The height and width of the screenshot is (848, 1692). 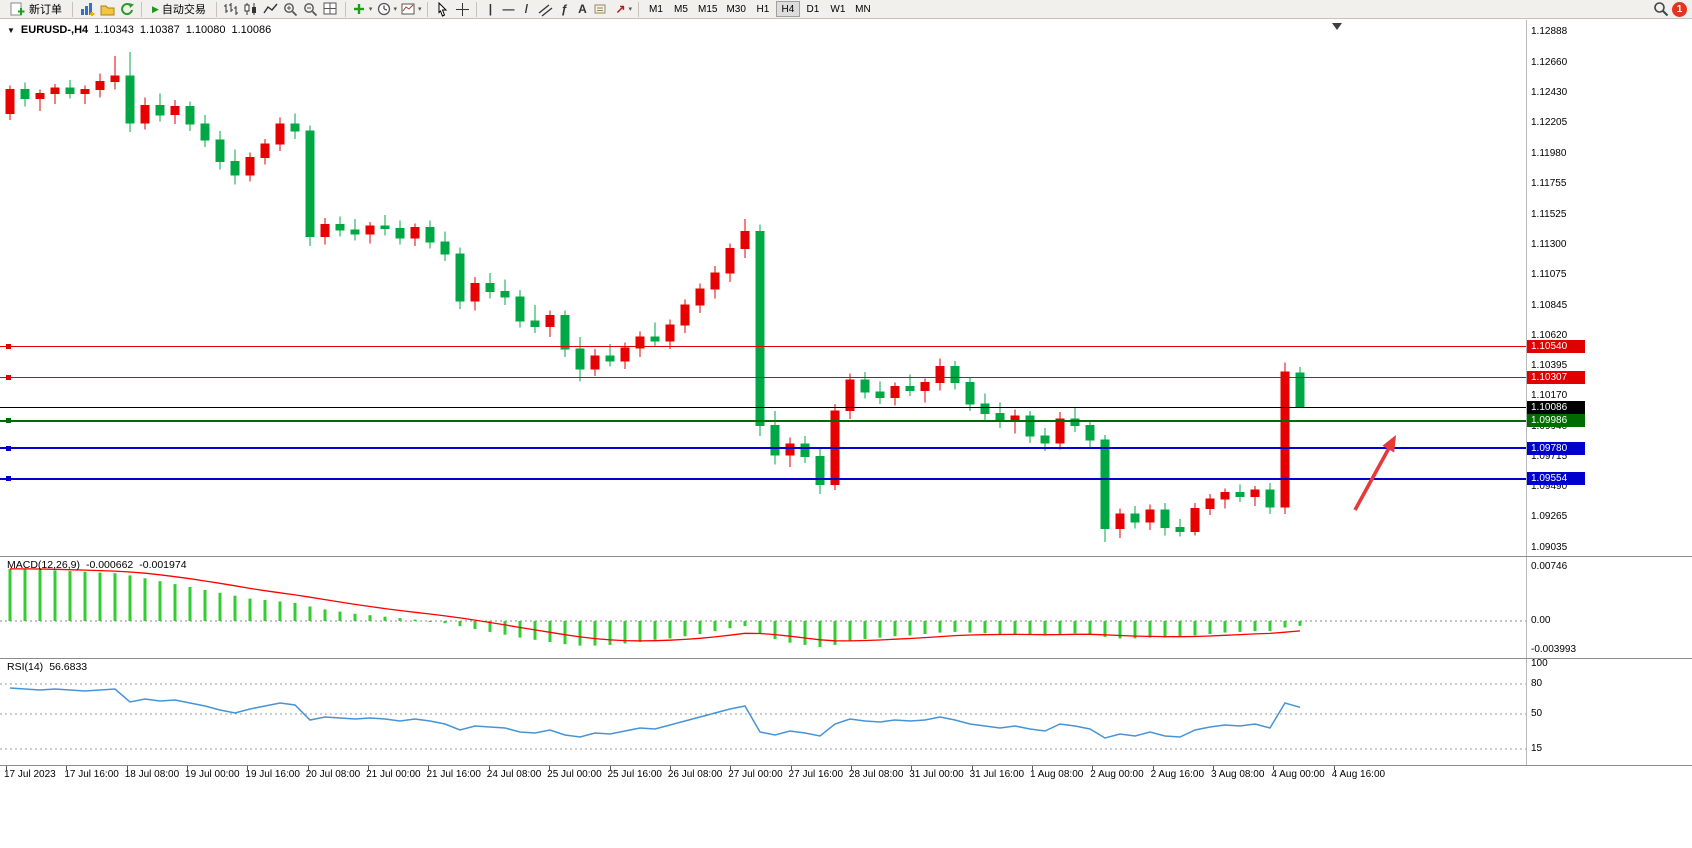 What do you see at coordinates (1549, 274) in the screenshot?
I see `price-axis-label: 1.11075` at bounding box center [1549, 274].